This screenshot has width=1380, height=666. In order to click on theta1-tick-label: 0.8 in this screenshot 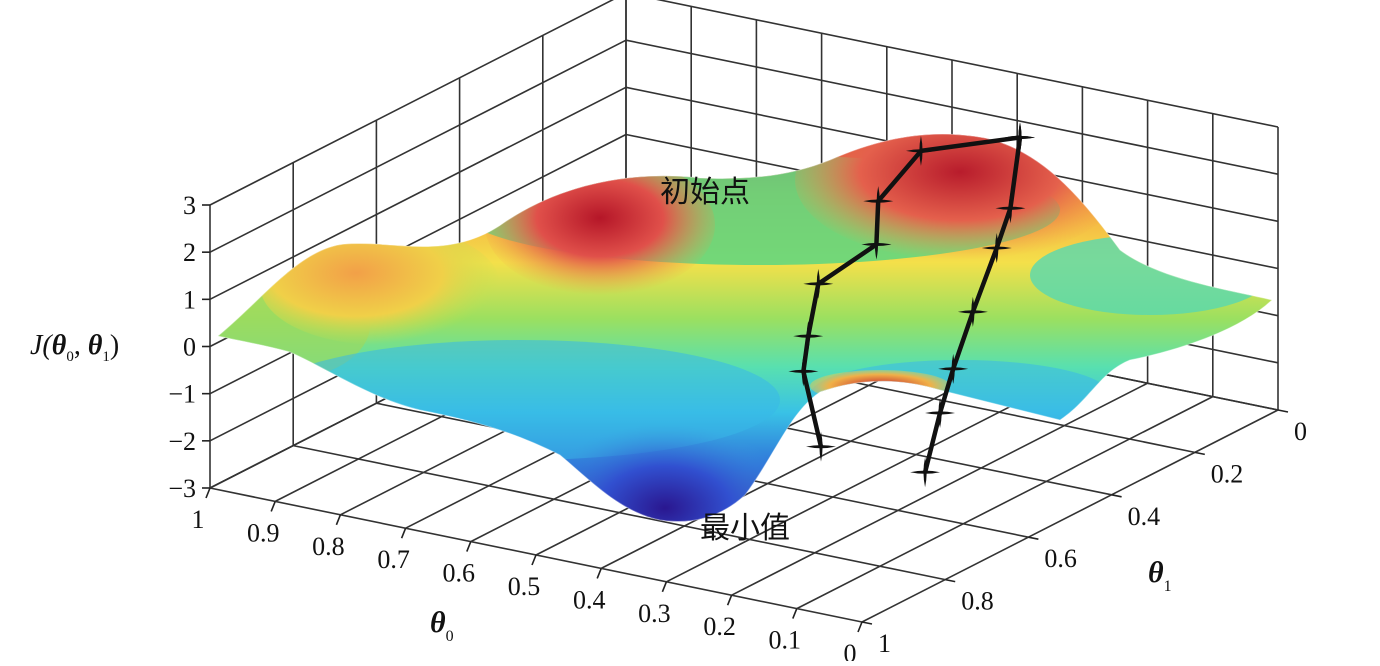, I will do `click(977, 601)`.